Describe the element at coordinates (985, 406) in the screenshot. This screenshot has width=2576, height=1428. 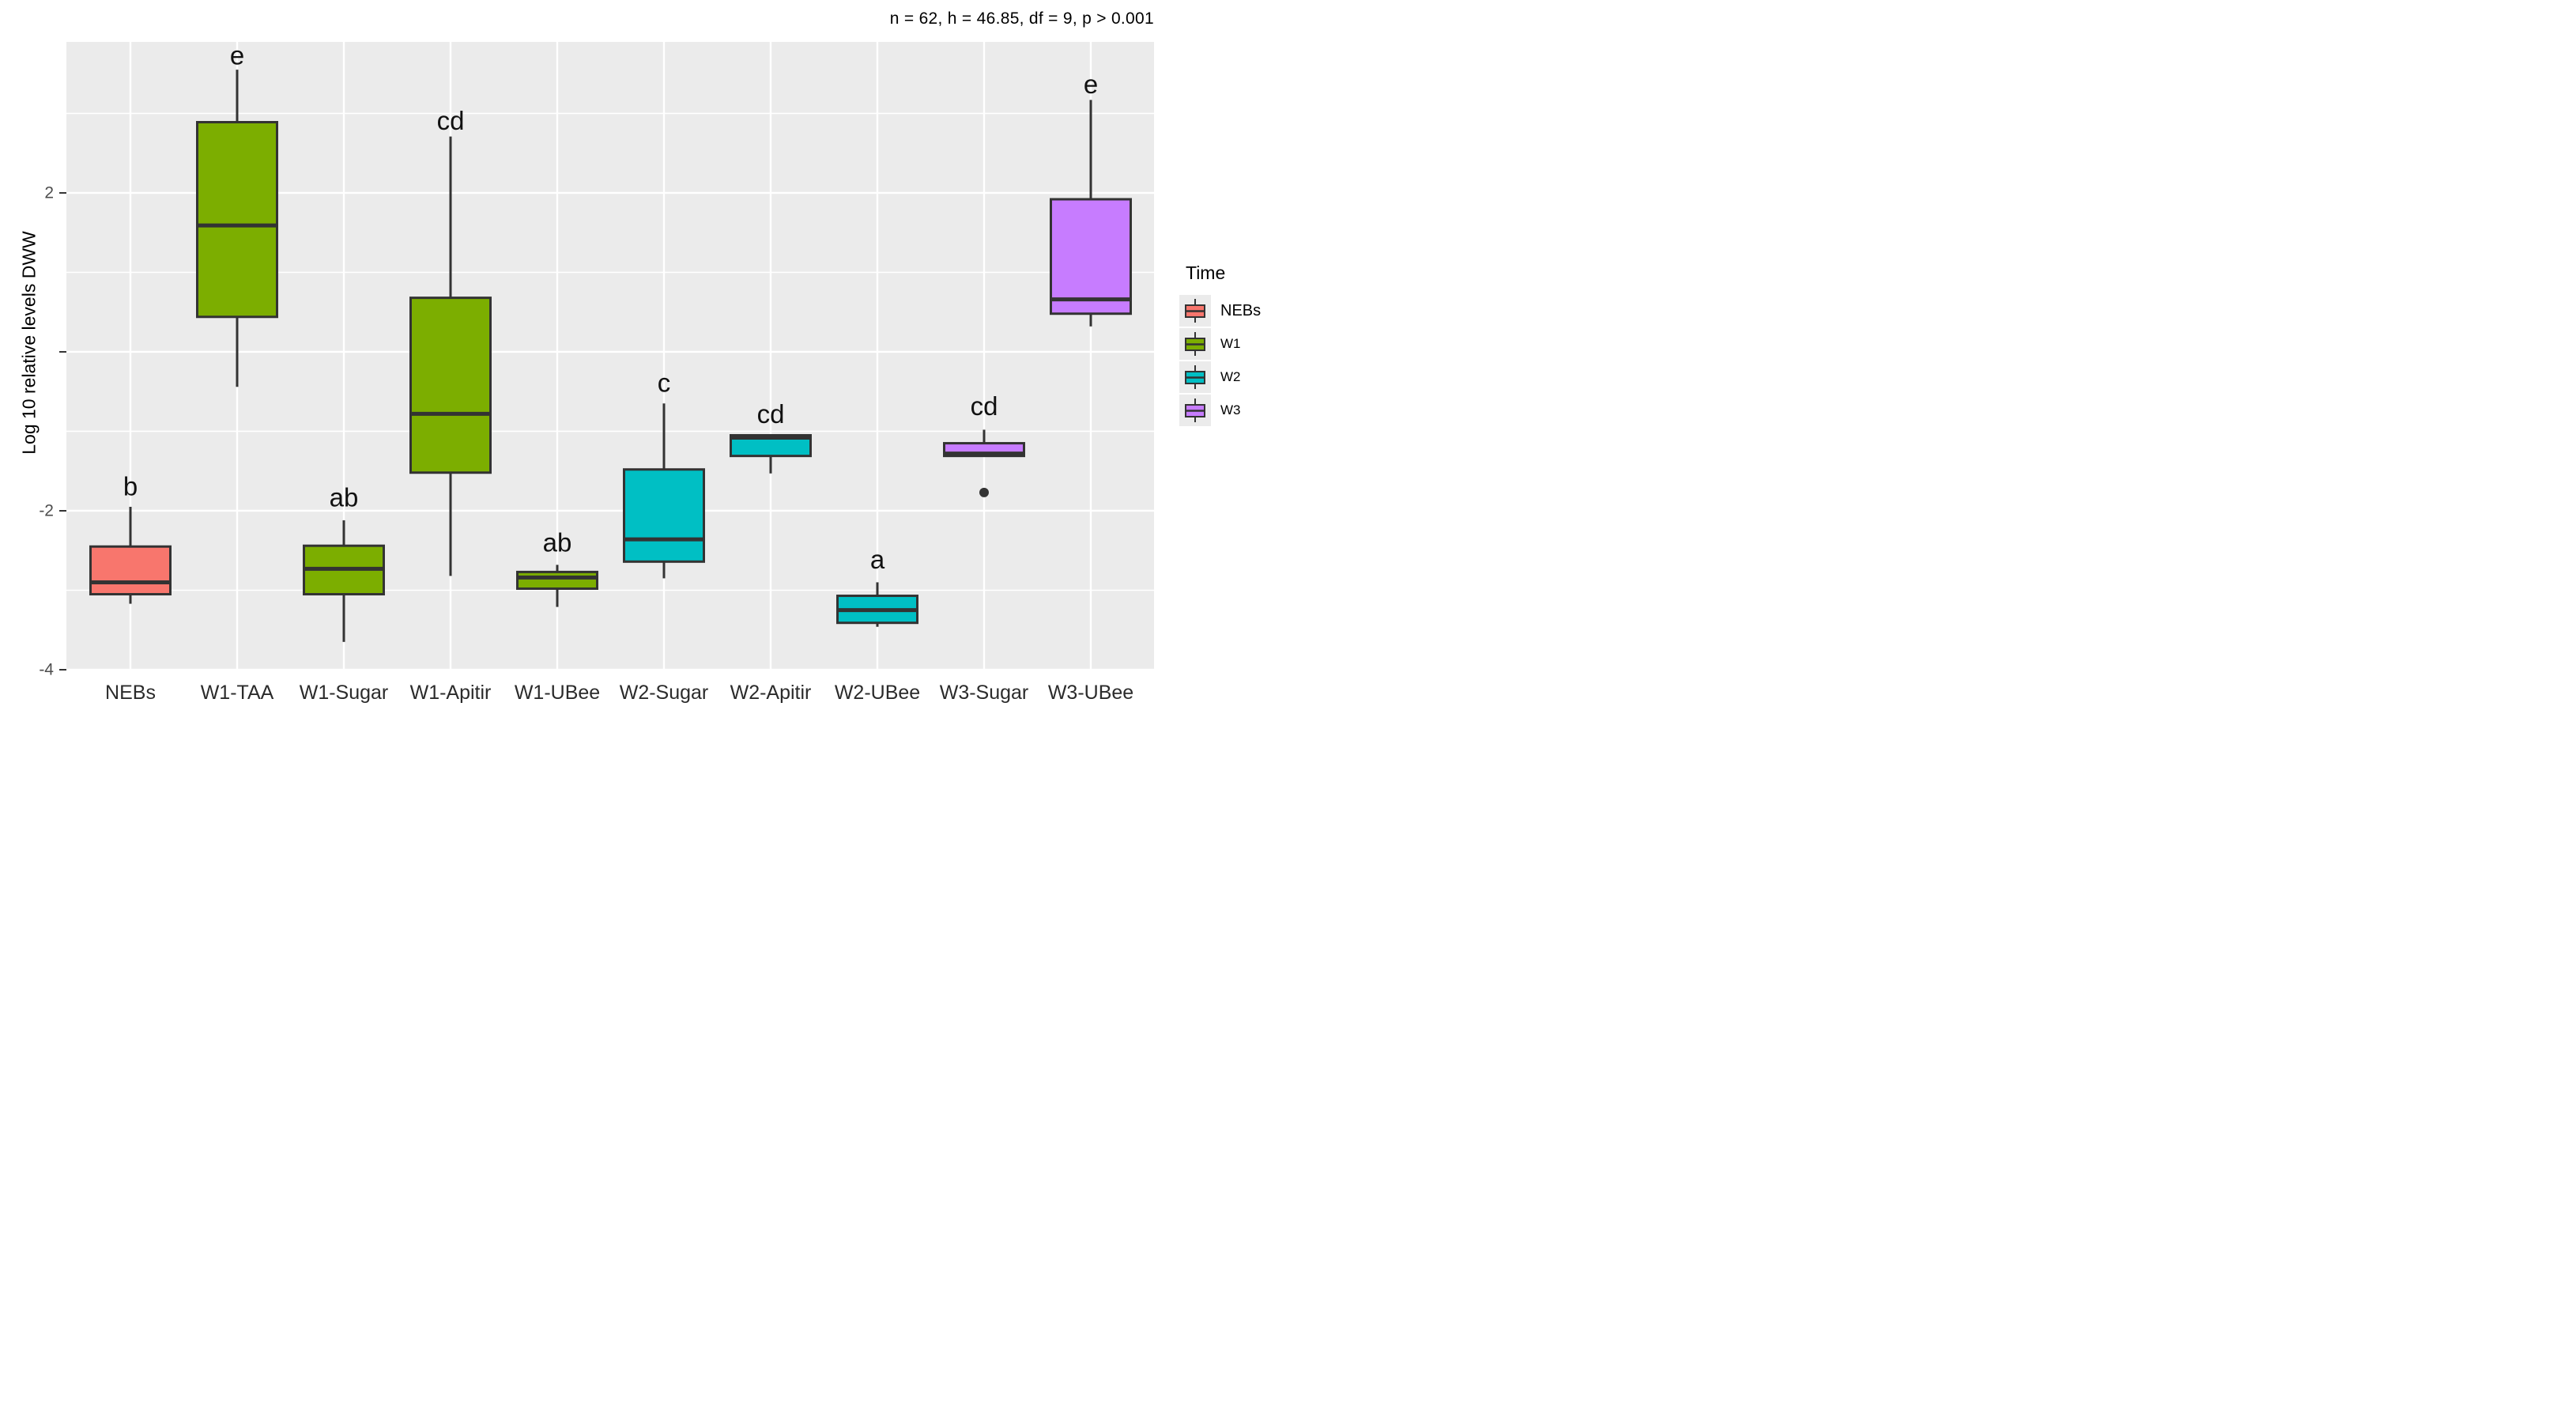
I see `significance-letter-W3-Sugar: cd` at that location.